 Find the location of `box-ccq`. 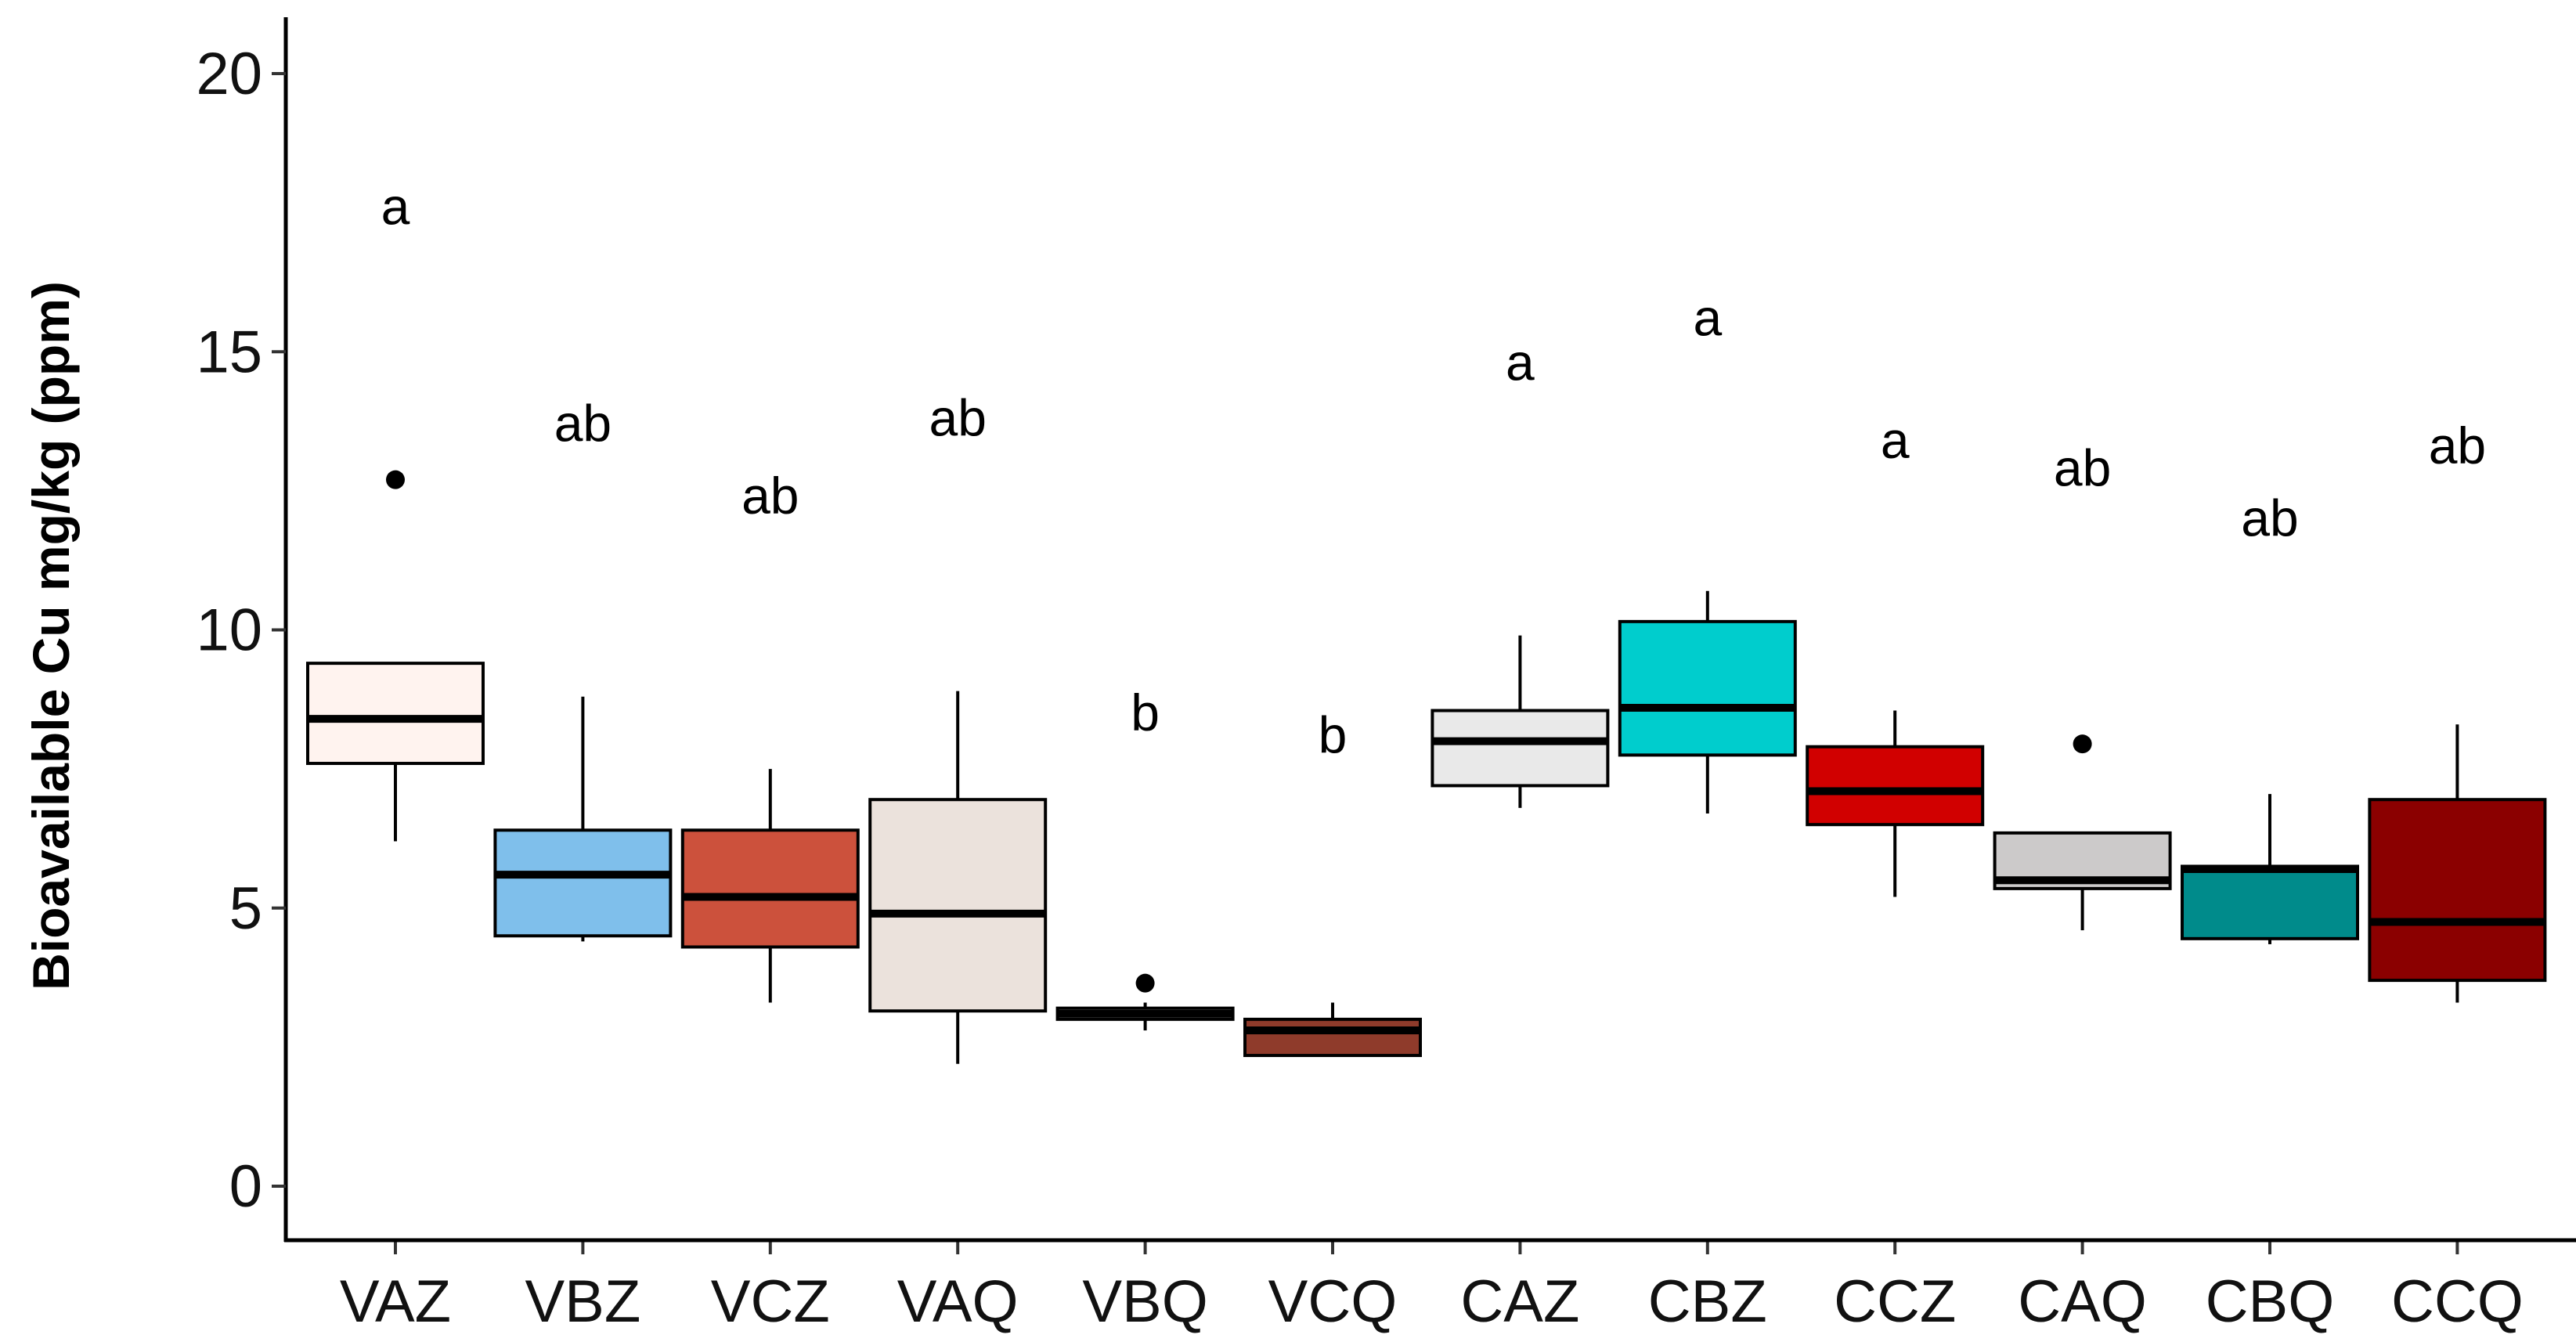

box-ccq is located at coordinates (2457, 890).